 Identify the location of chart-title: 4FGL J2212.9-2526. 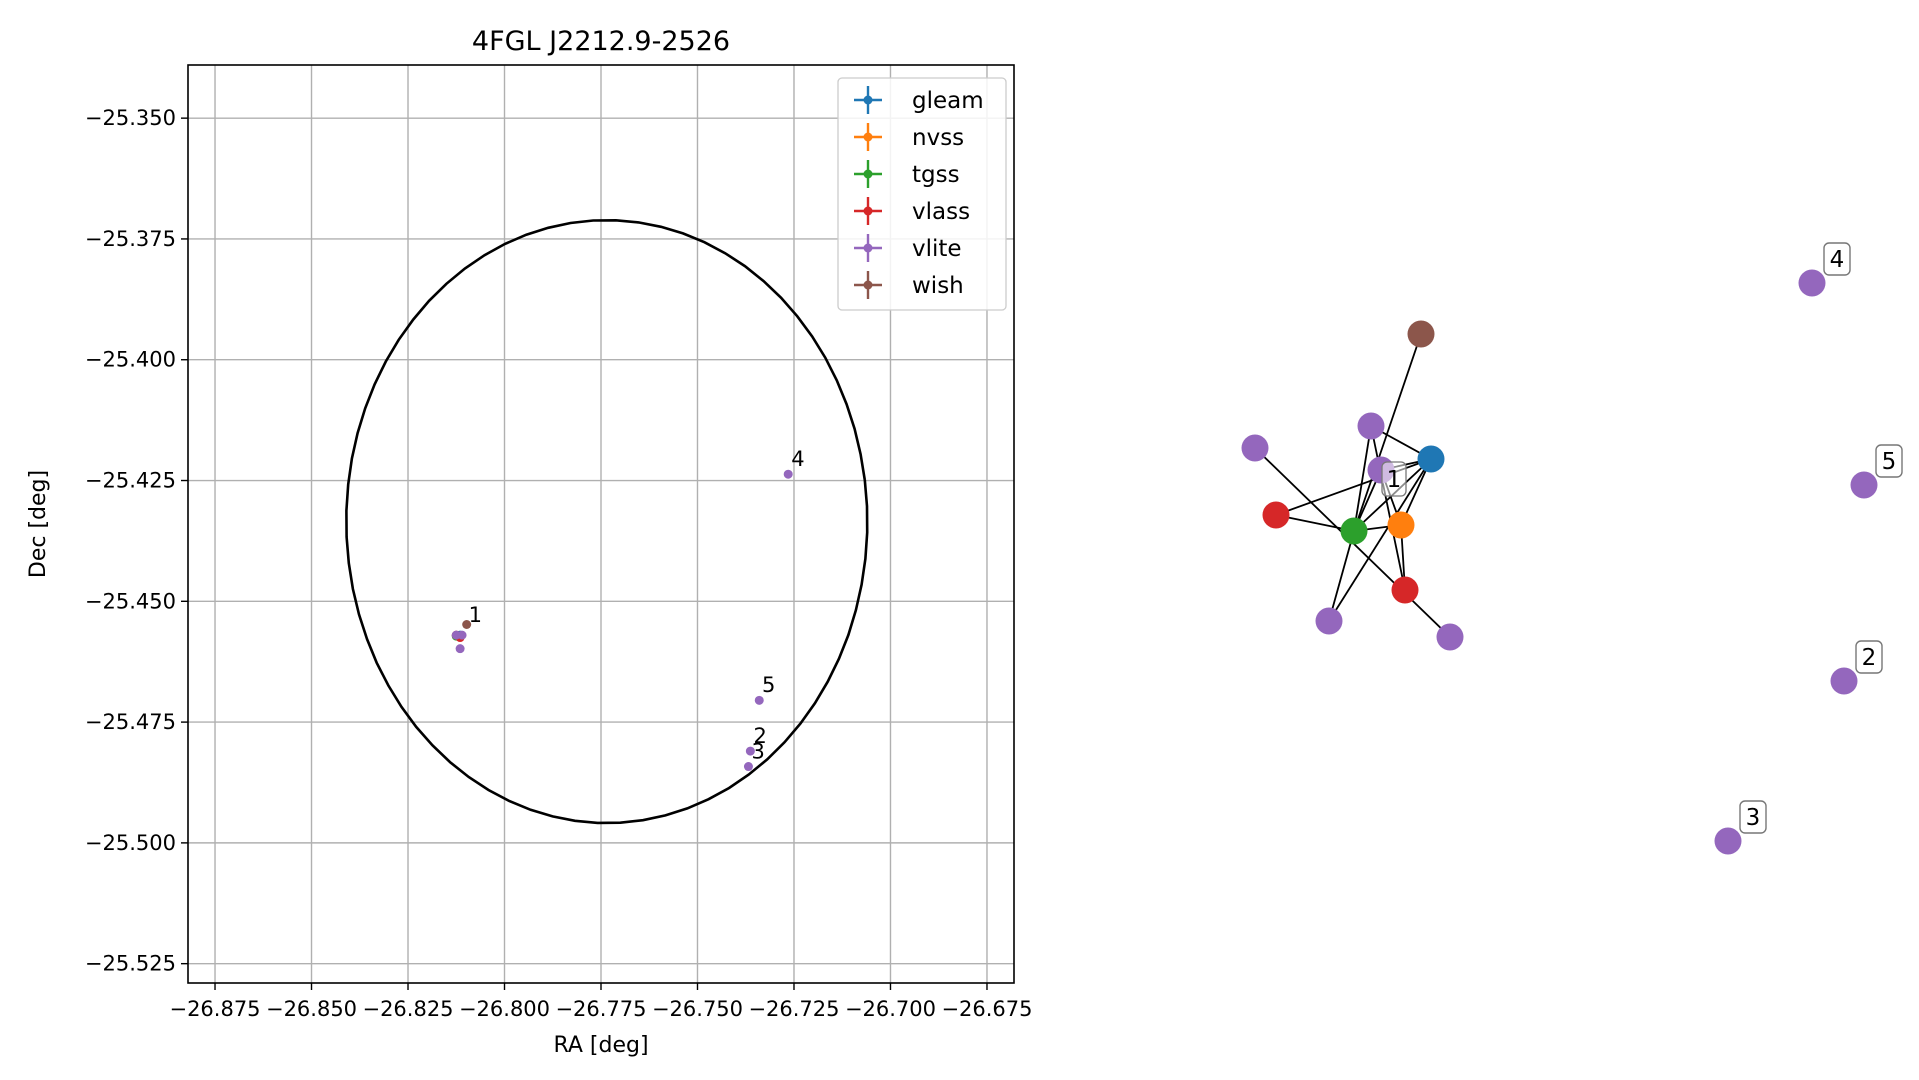
(601, 41).